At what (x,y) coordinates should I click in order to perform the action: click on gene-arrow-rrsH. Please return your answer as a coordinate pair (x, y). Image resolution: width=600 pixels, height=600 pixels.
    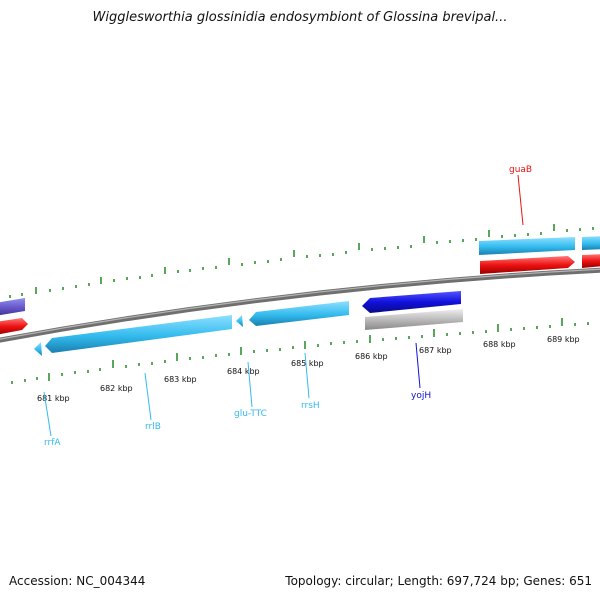
    Looking at the image, I should click on (299, 313).